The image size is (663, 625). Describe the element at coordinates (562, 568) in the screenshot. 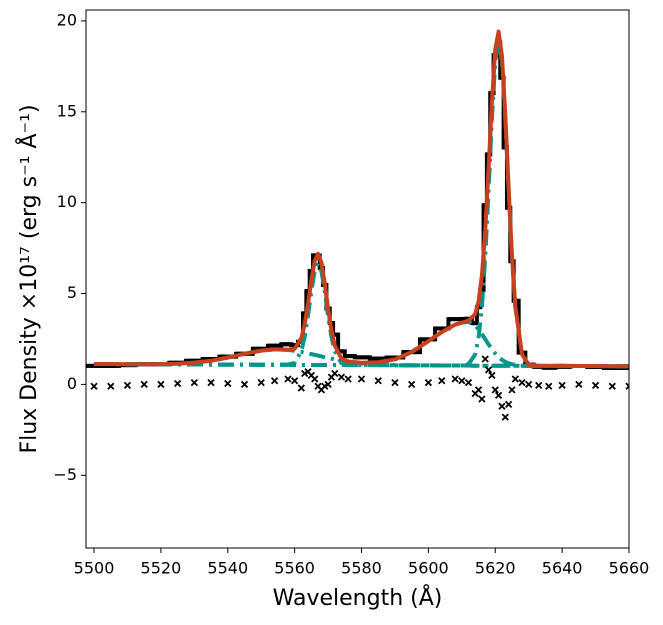

I see `x-tick-label: 5640` at that location.